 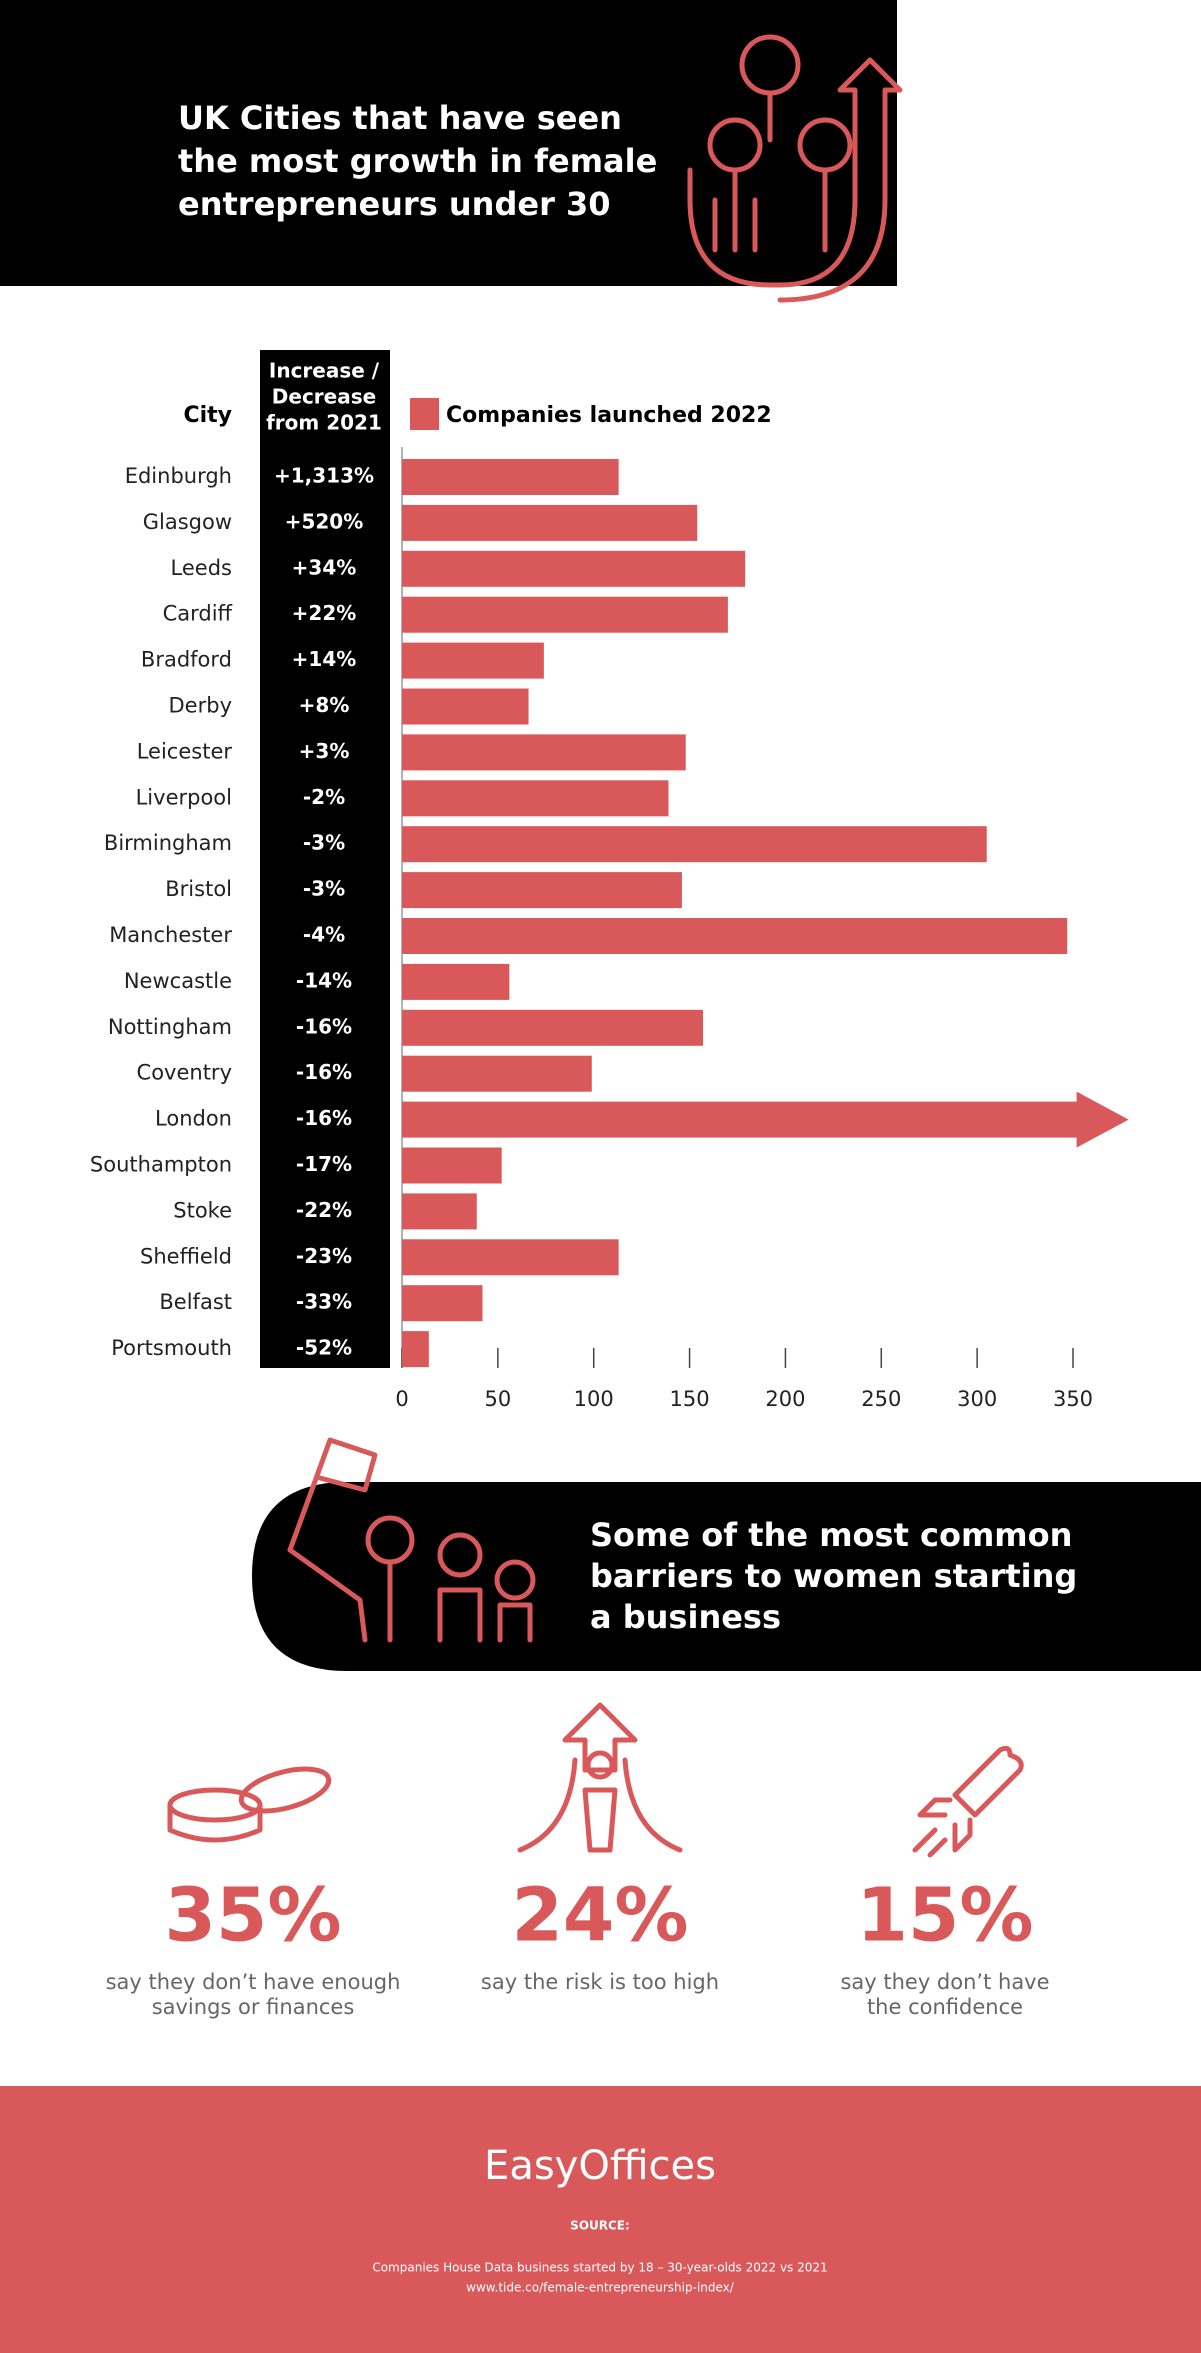 I want to click on city-label: Southampton, so click(x=161, y=1165).